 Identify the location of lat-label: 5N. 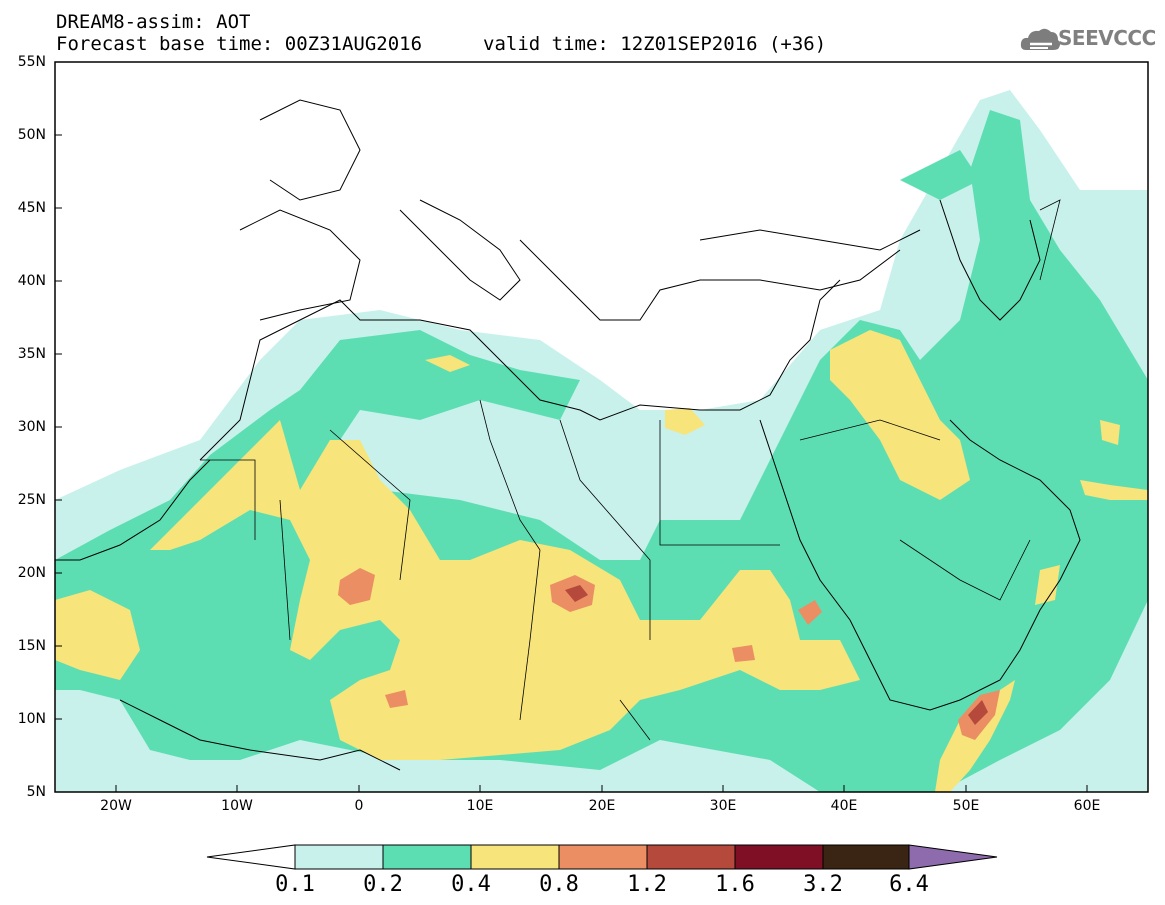
(36, 792).